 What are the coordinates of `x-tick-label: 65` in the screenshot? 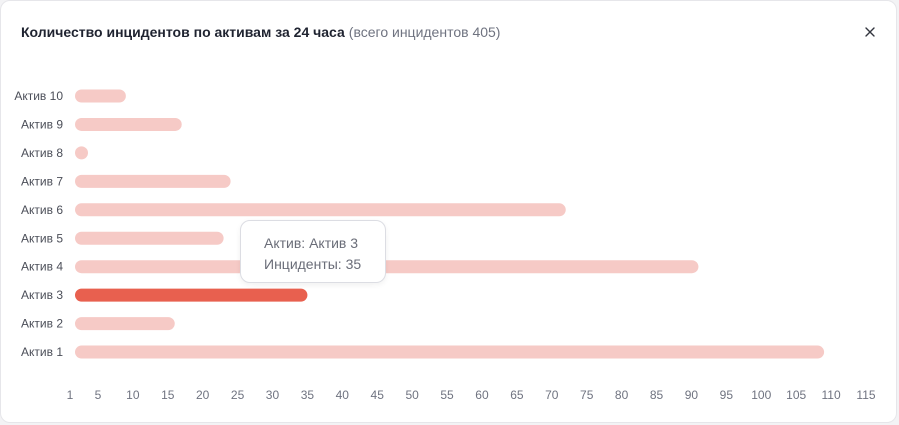 It's located at (517, 395).